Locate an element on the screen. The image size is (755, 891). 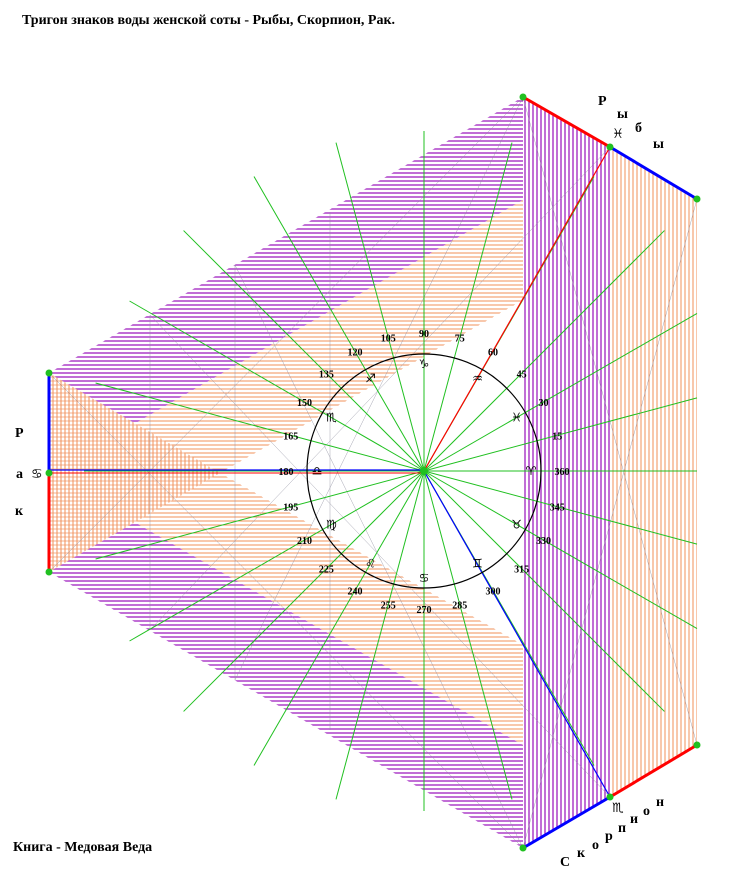
degree-label: 90 is located at coordinates (424, 334).